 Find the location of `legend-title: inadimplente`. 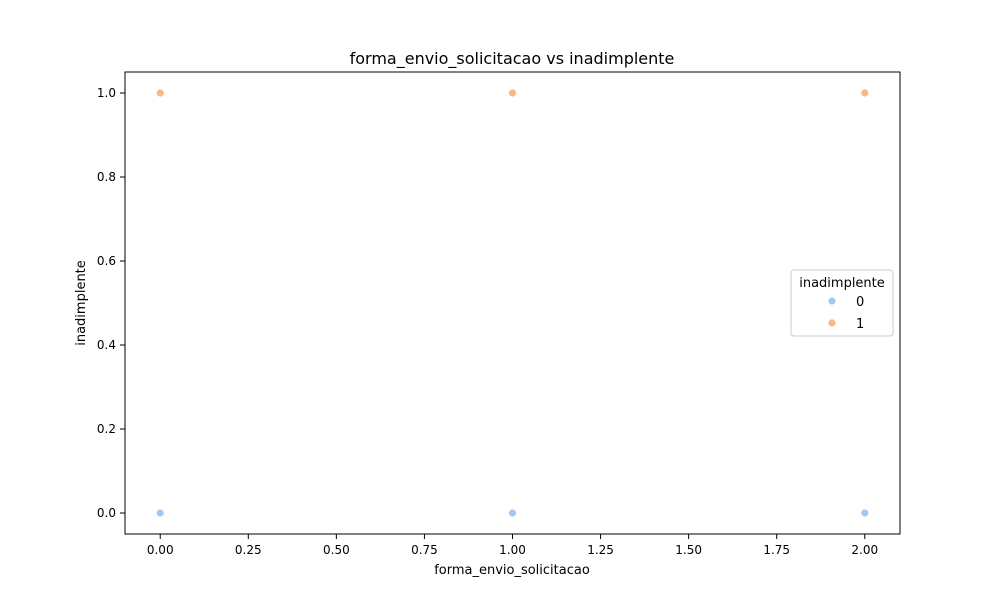

legend-title: inadimplente is located at coordinates (842, 283).